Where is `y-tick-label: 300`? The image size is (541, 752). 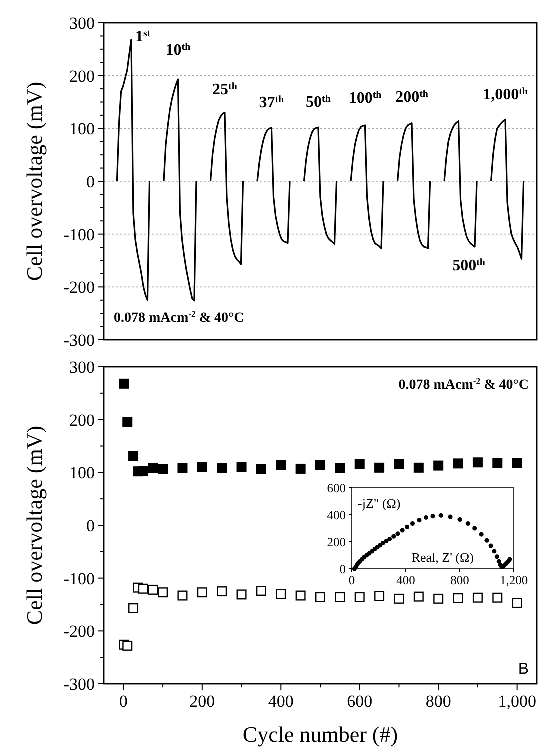 y-tick-label: 300 is located at coordinates (82, 367).